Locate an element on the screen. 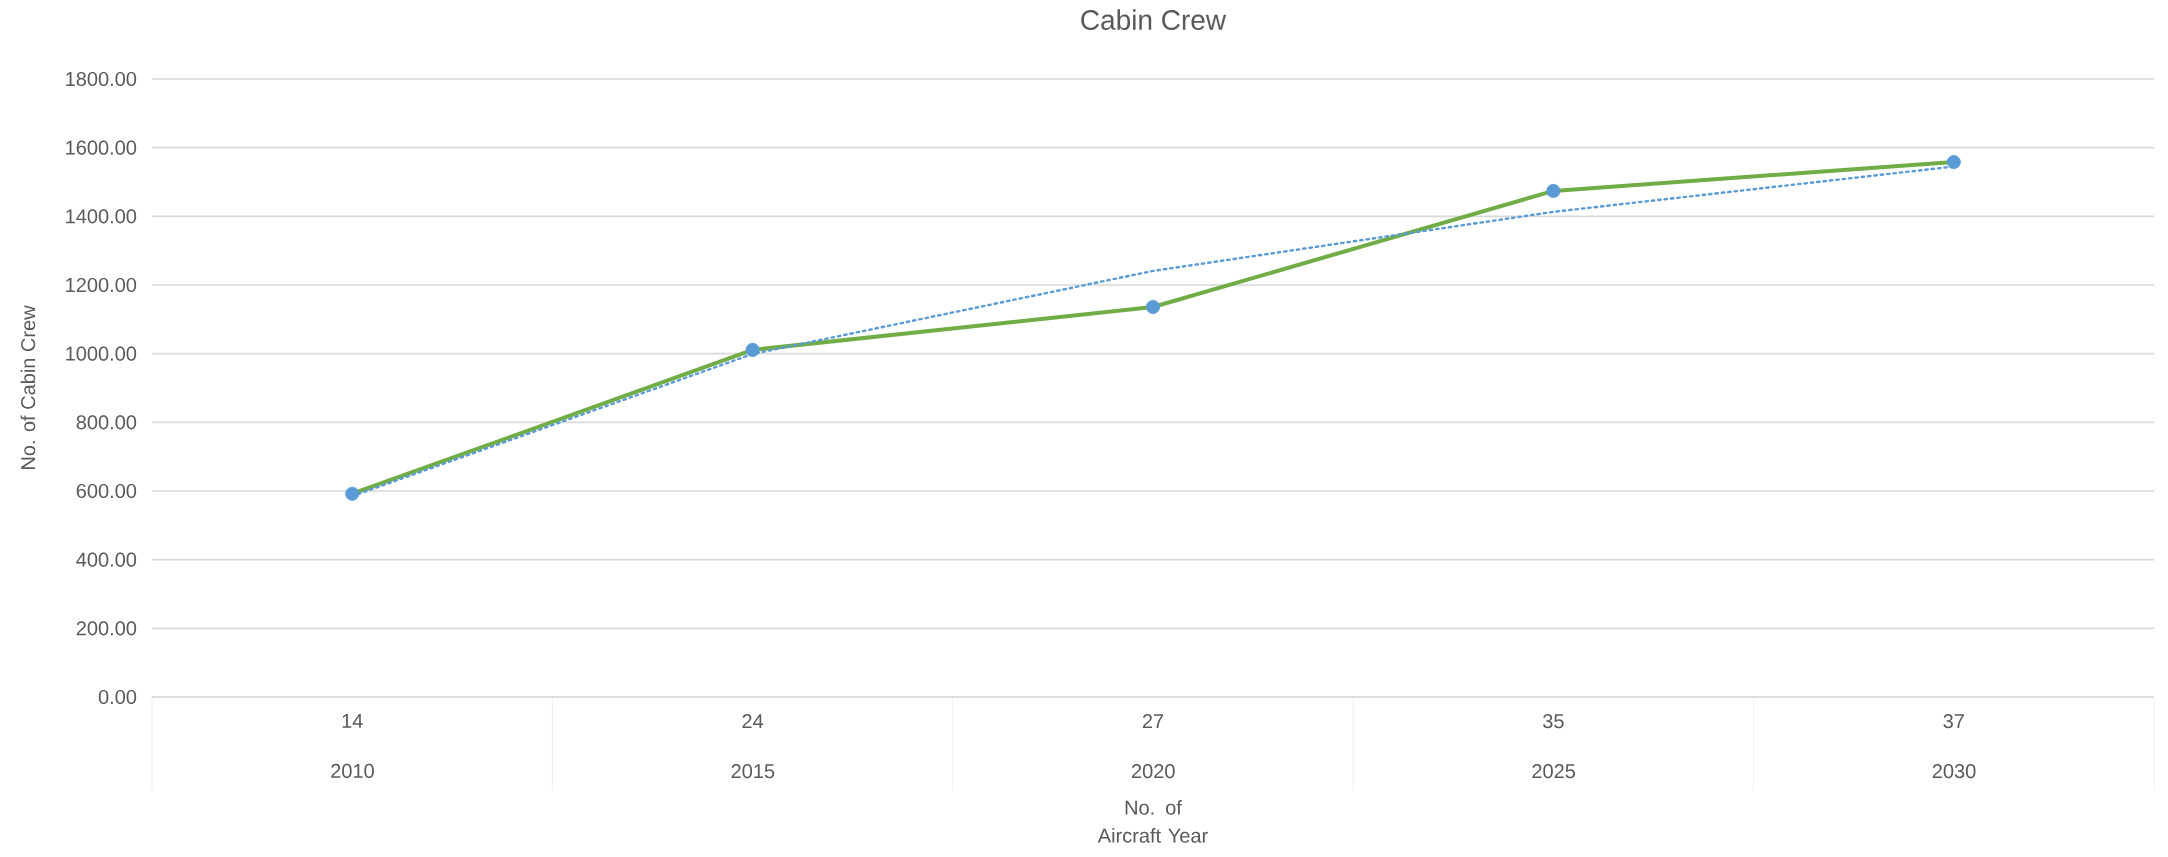  y-axis-title: No. of Cabin Crew is located at coordinates (28, 387).